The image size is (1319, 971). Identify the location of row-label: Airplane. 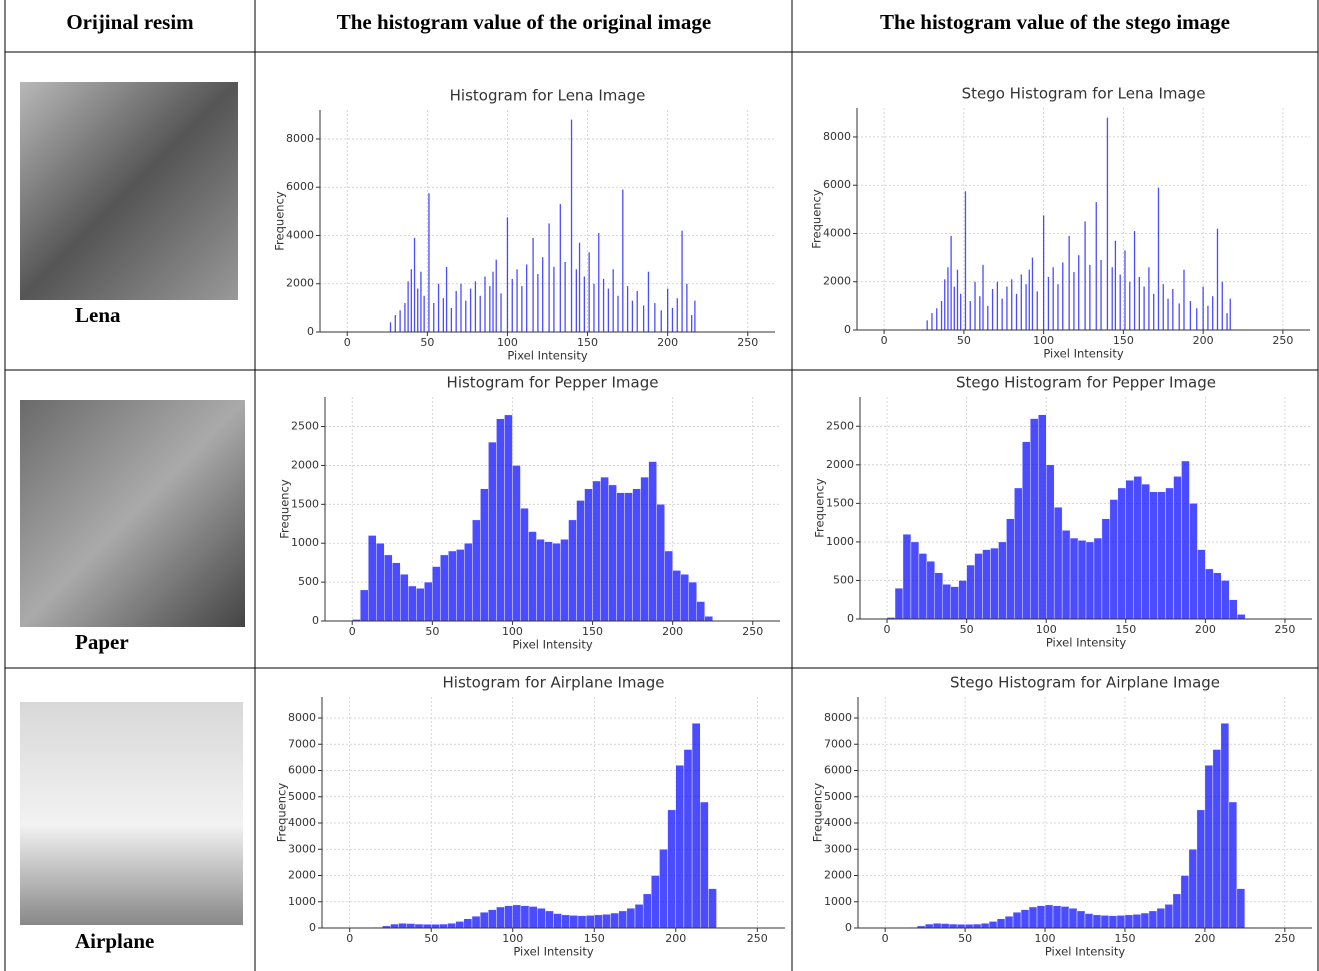
(114, 941).